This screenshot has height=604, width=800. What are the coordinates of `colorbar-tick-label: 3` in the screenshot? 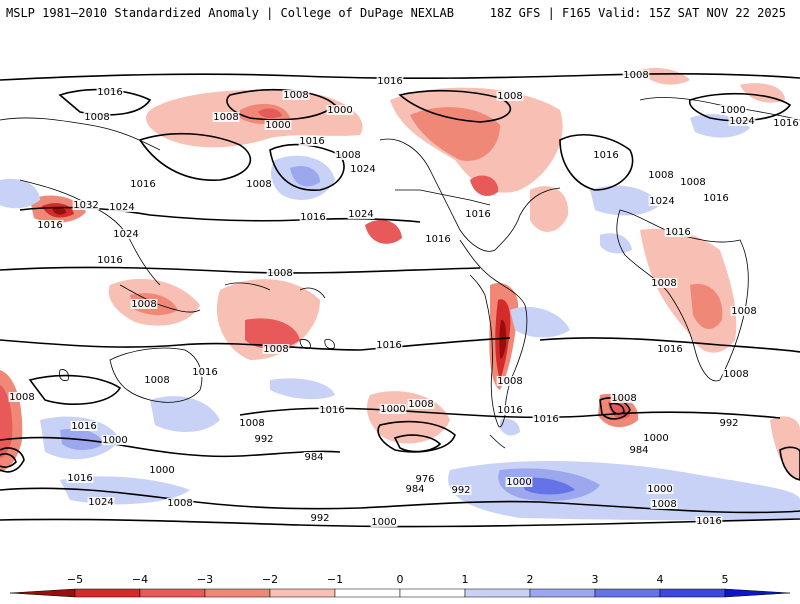 It's located at (595, 579).